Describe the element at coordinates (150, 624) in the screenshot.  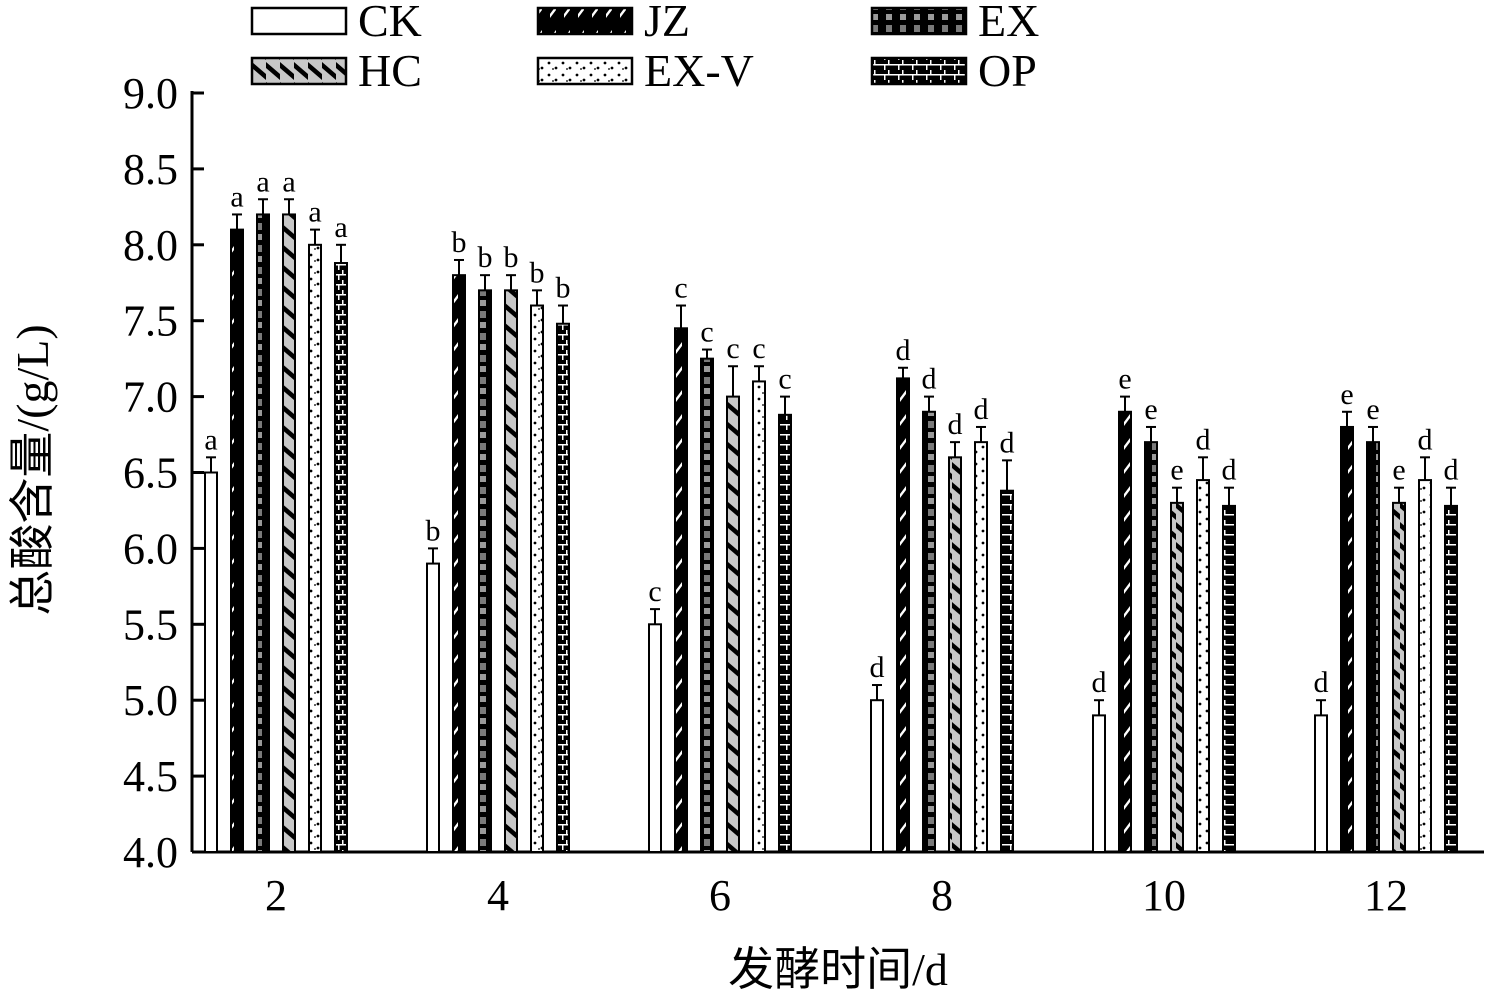
I see `y-tick-label: 5.5` at that location.